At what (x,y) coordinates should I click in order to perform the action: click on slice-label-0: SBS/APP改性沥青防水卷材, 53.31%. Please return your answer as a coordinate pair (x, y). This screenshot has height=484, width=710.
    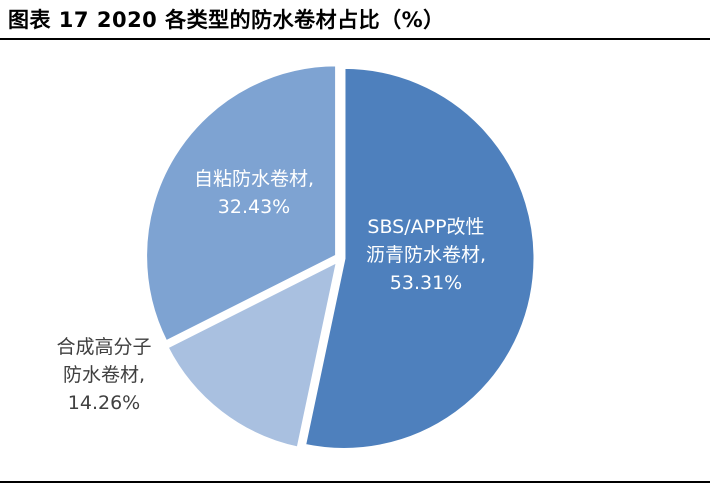
    Looking at the image, I should click on (426, 255).